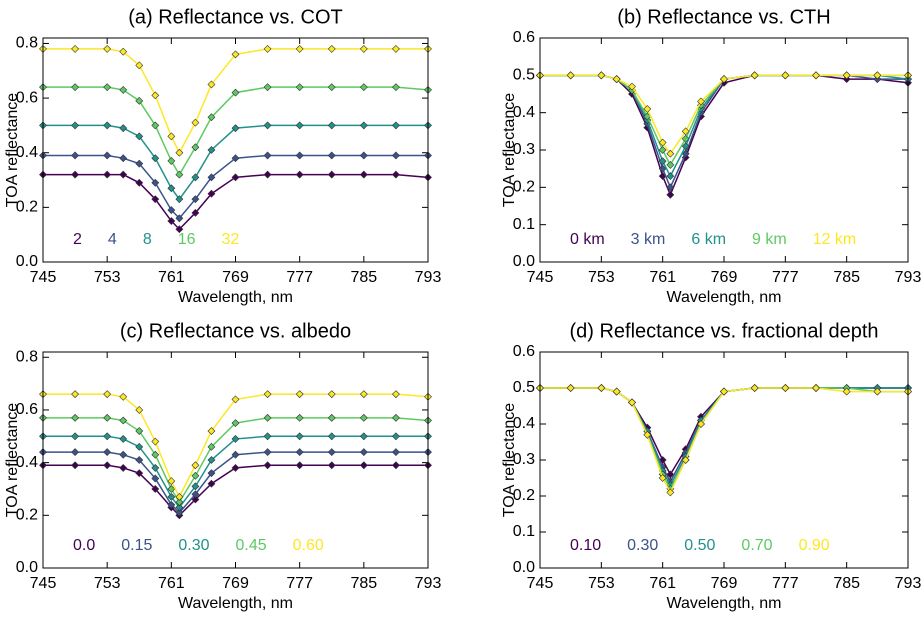 Image resolution: width=924 pixels, height=617 pixels. Describe the element at coordinates (524, 149) in the screenshot. I see `y-tick-label: 0.3` at that location.